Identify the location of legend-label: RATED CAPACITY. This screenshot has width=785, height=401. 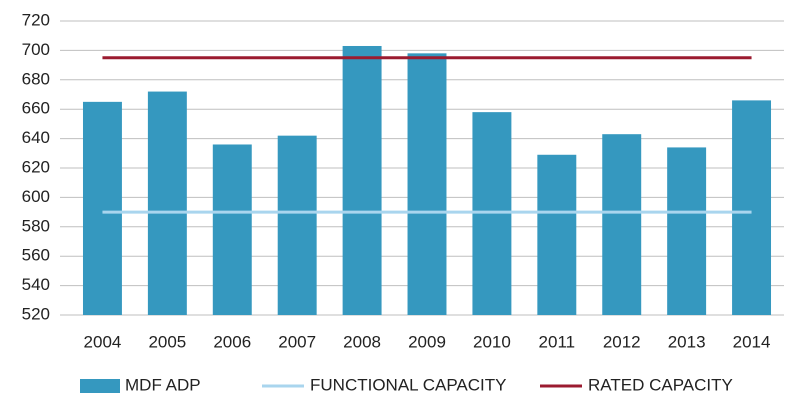
(660, 384).